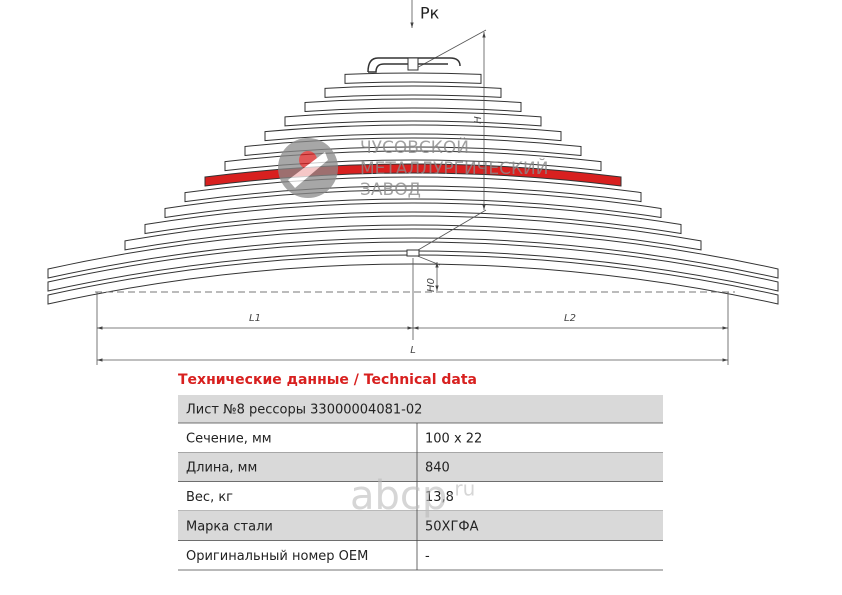 Image resolution: width=842 pixels, height=595 pixels. Describe the element at coordinates (209, 497) in the screenshot. I see `cell: Вес, кг` at that location.